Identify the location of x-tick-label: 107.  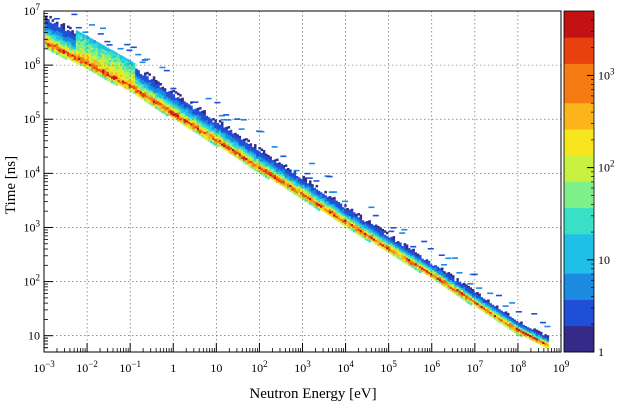
(475, 367).